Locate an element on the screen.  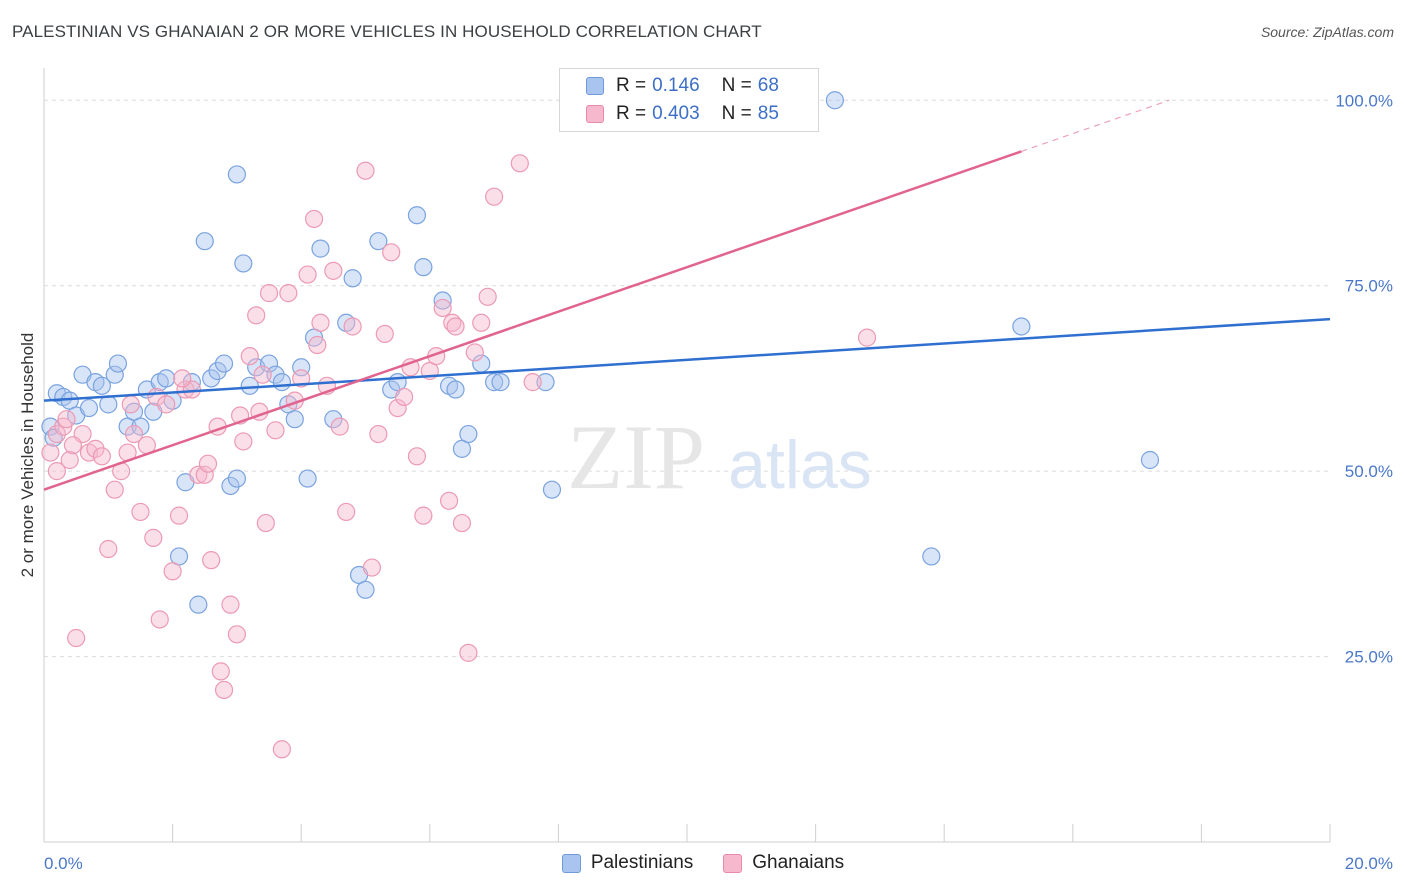
watermark: ZIP atlas is located at coordinates (719, 457).